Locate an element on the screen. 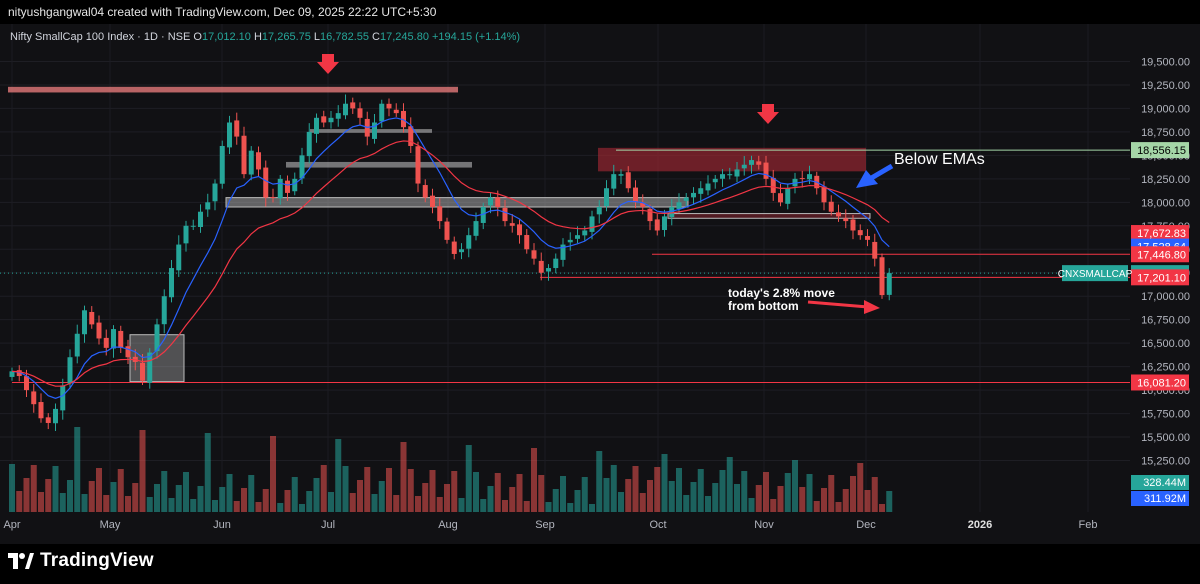 Image resolution: width=1200 pixels, height=584 pixels. volume-label: 328.44M is located at coordinates (1164, 483).